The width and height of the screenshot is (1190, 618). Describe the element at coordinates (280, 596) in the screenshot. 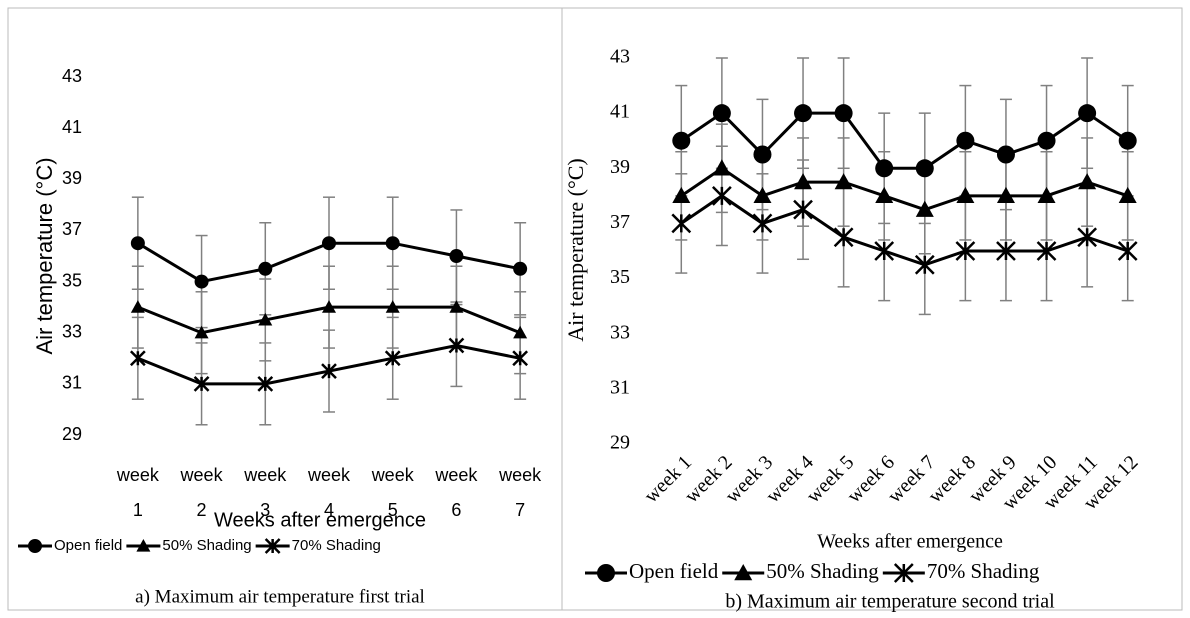

I see `caption: a) Maximum air temperature first trial` at that location.